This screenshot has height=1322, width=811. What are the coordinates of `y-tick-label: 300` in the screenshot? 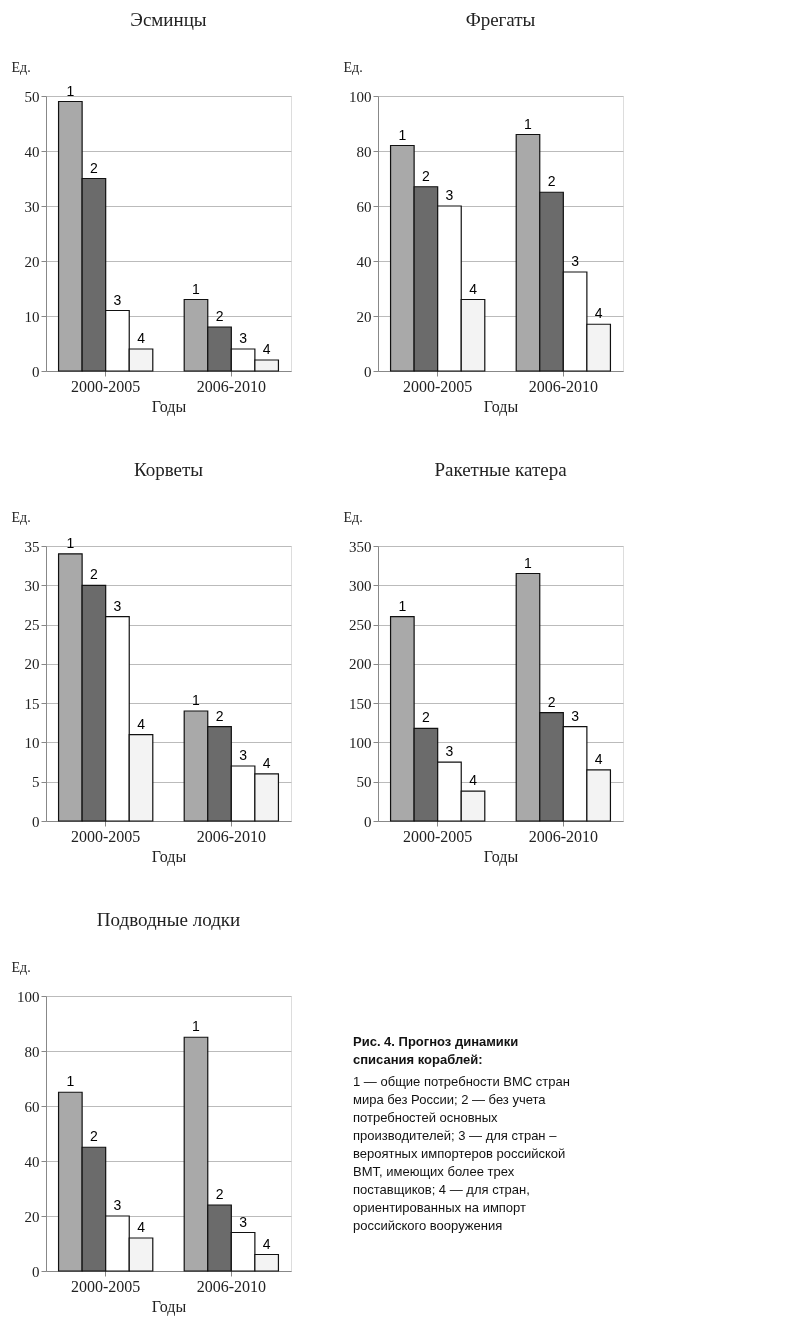 It's located at (360, 585).